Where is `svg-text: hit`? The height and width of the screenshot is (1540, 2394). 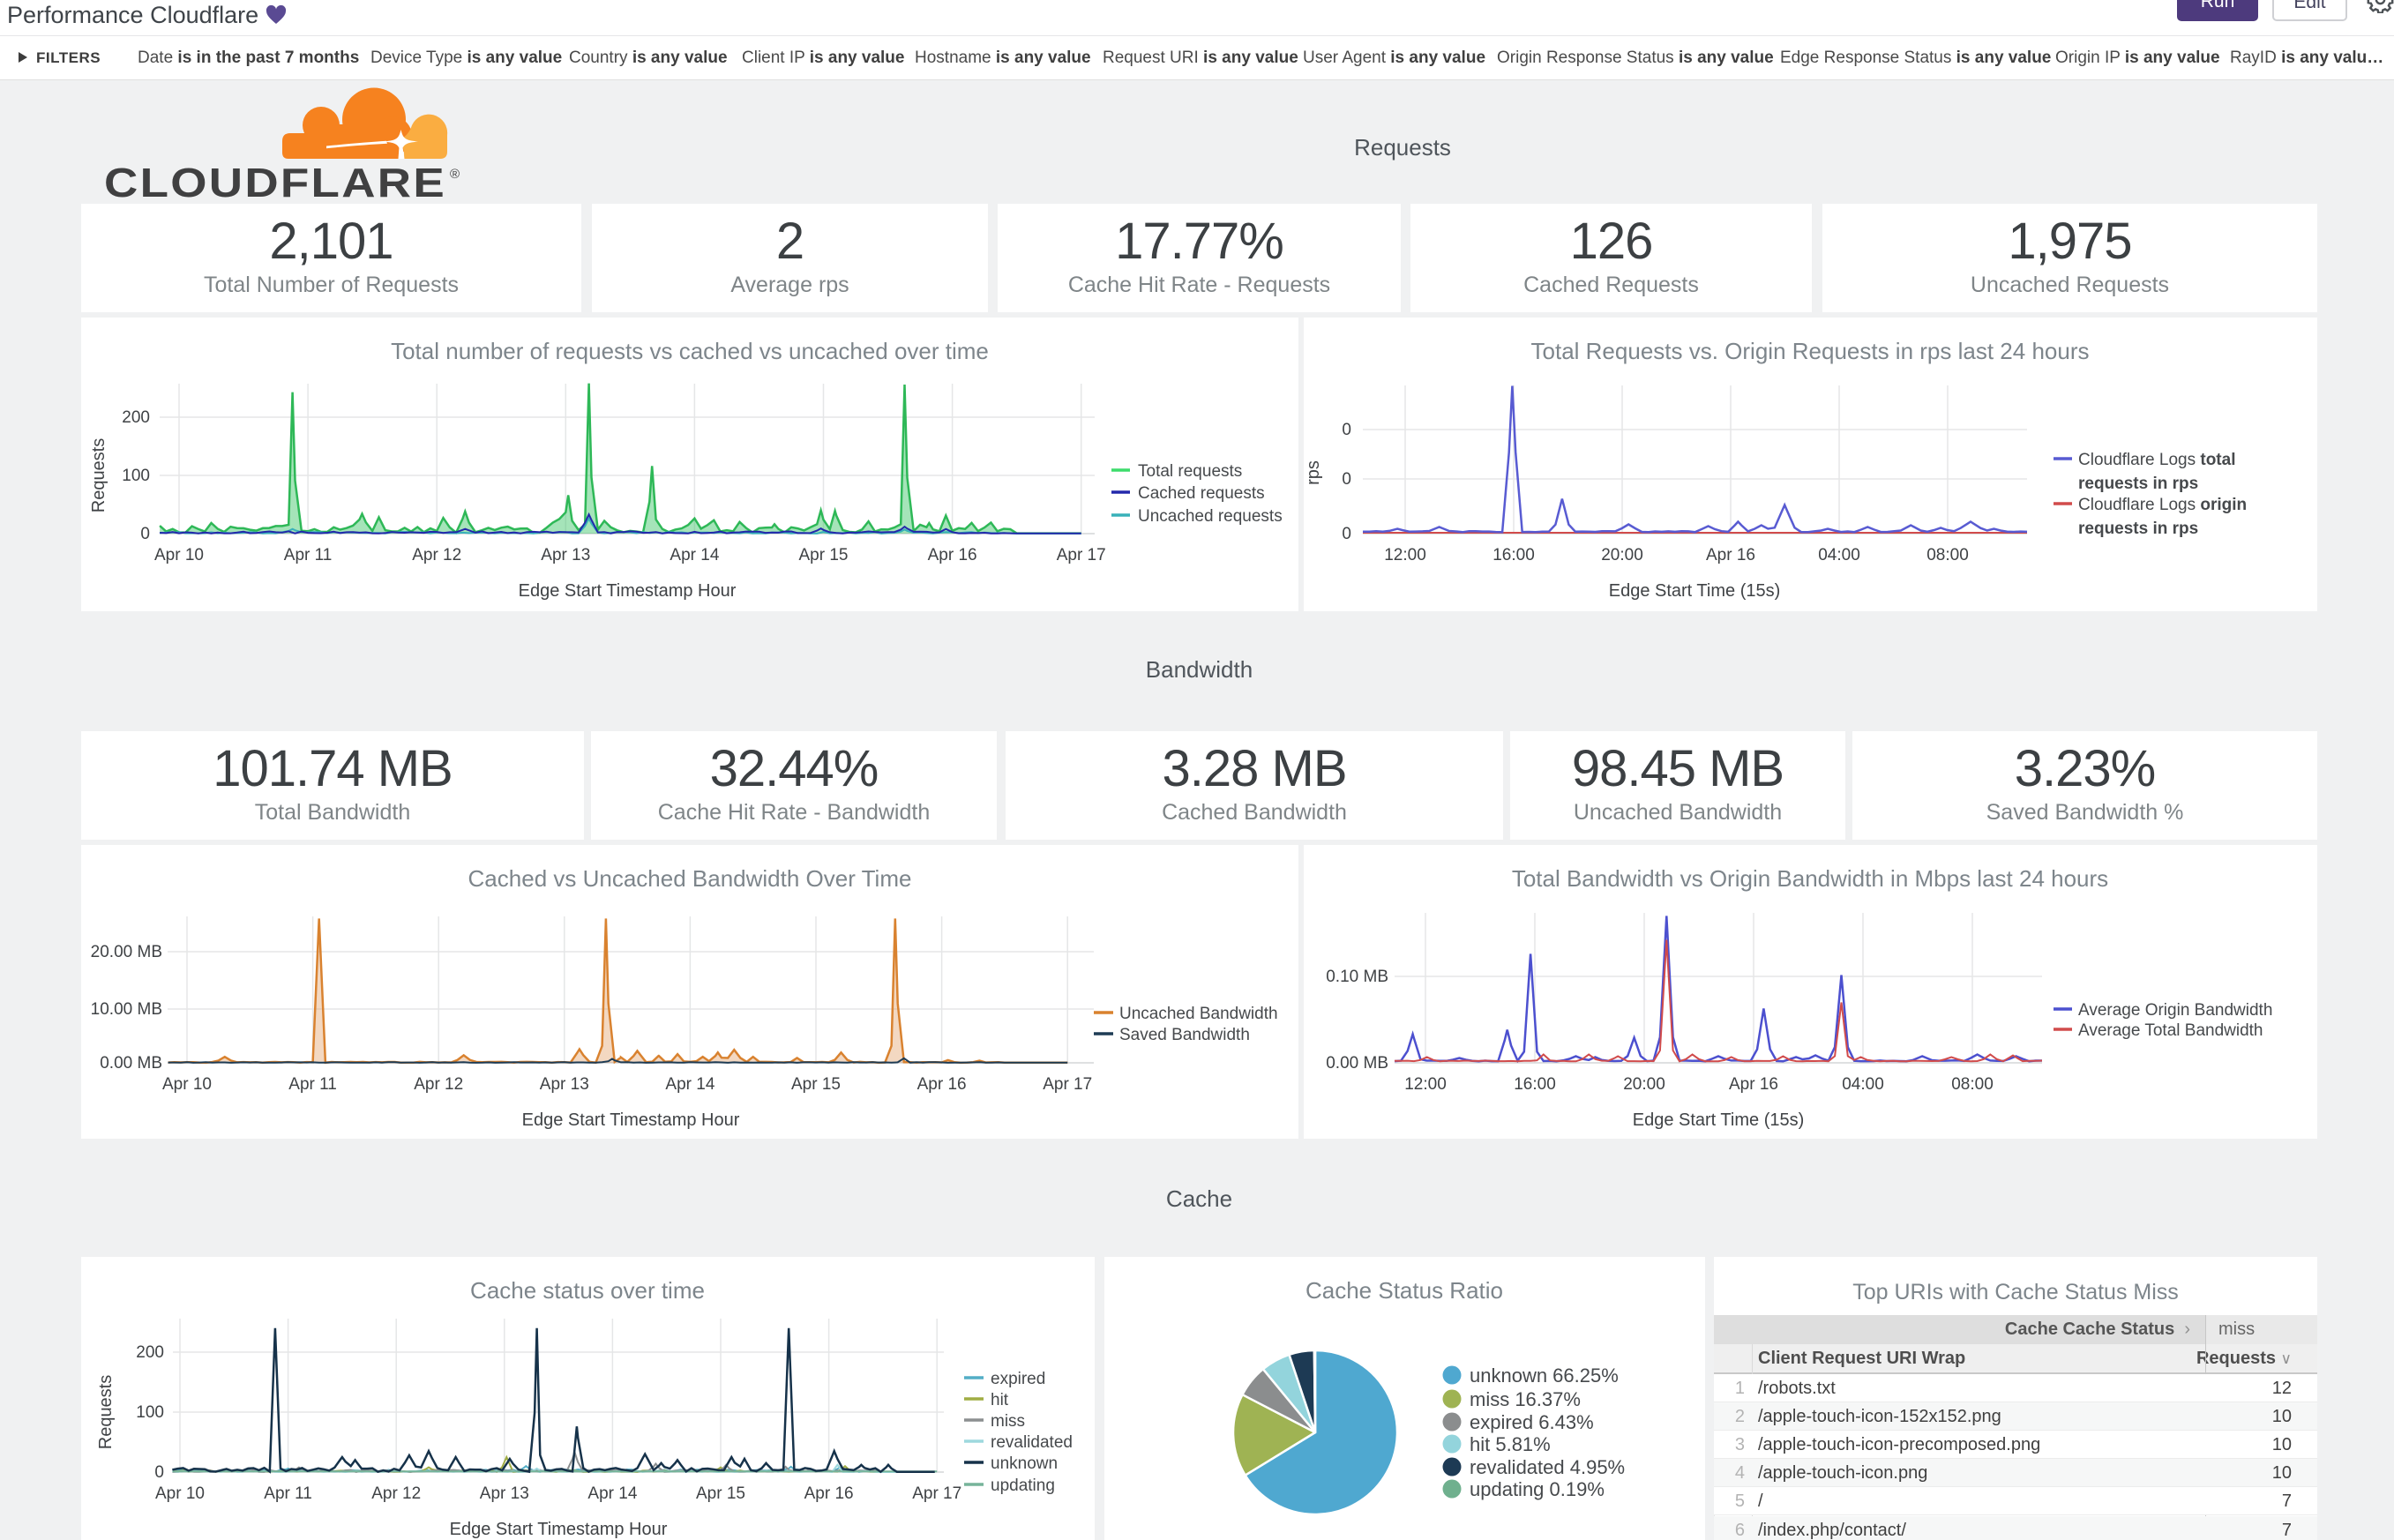 svg-text: hit is located at coordinates (1000, 1400).